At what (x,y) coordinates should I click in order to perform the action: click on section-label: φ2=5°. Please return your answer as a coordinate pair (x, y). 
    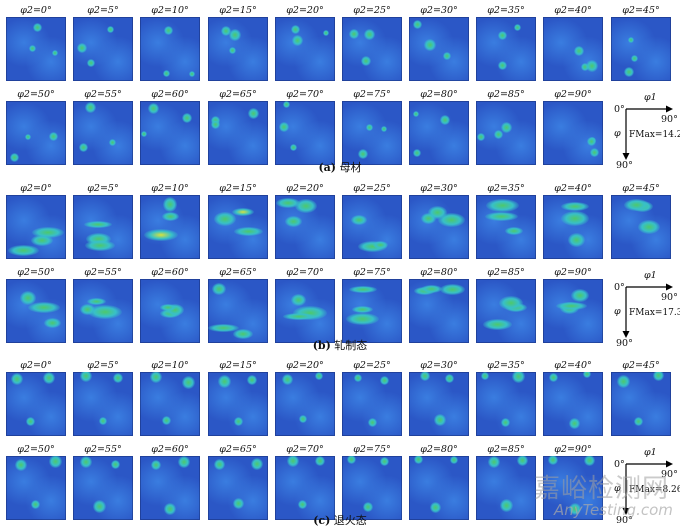
    Looking at the image, I should click on (103, 188).